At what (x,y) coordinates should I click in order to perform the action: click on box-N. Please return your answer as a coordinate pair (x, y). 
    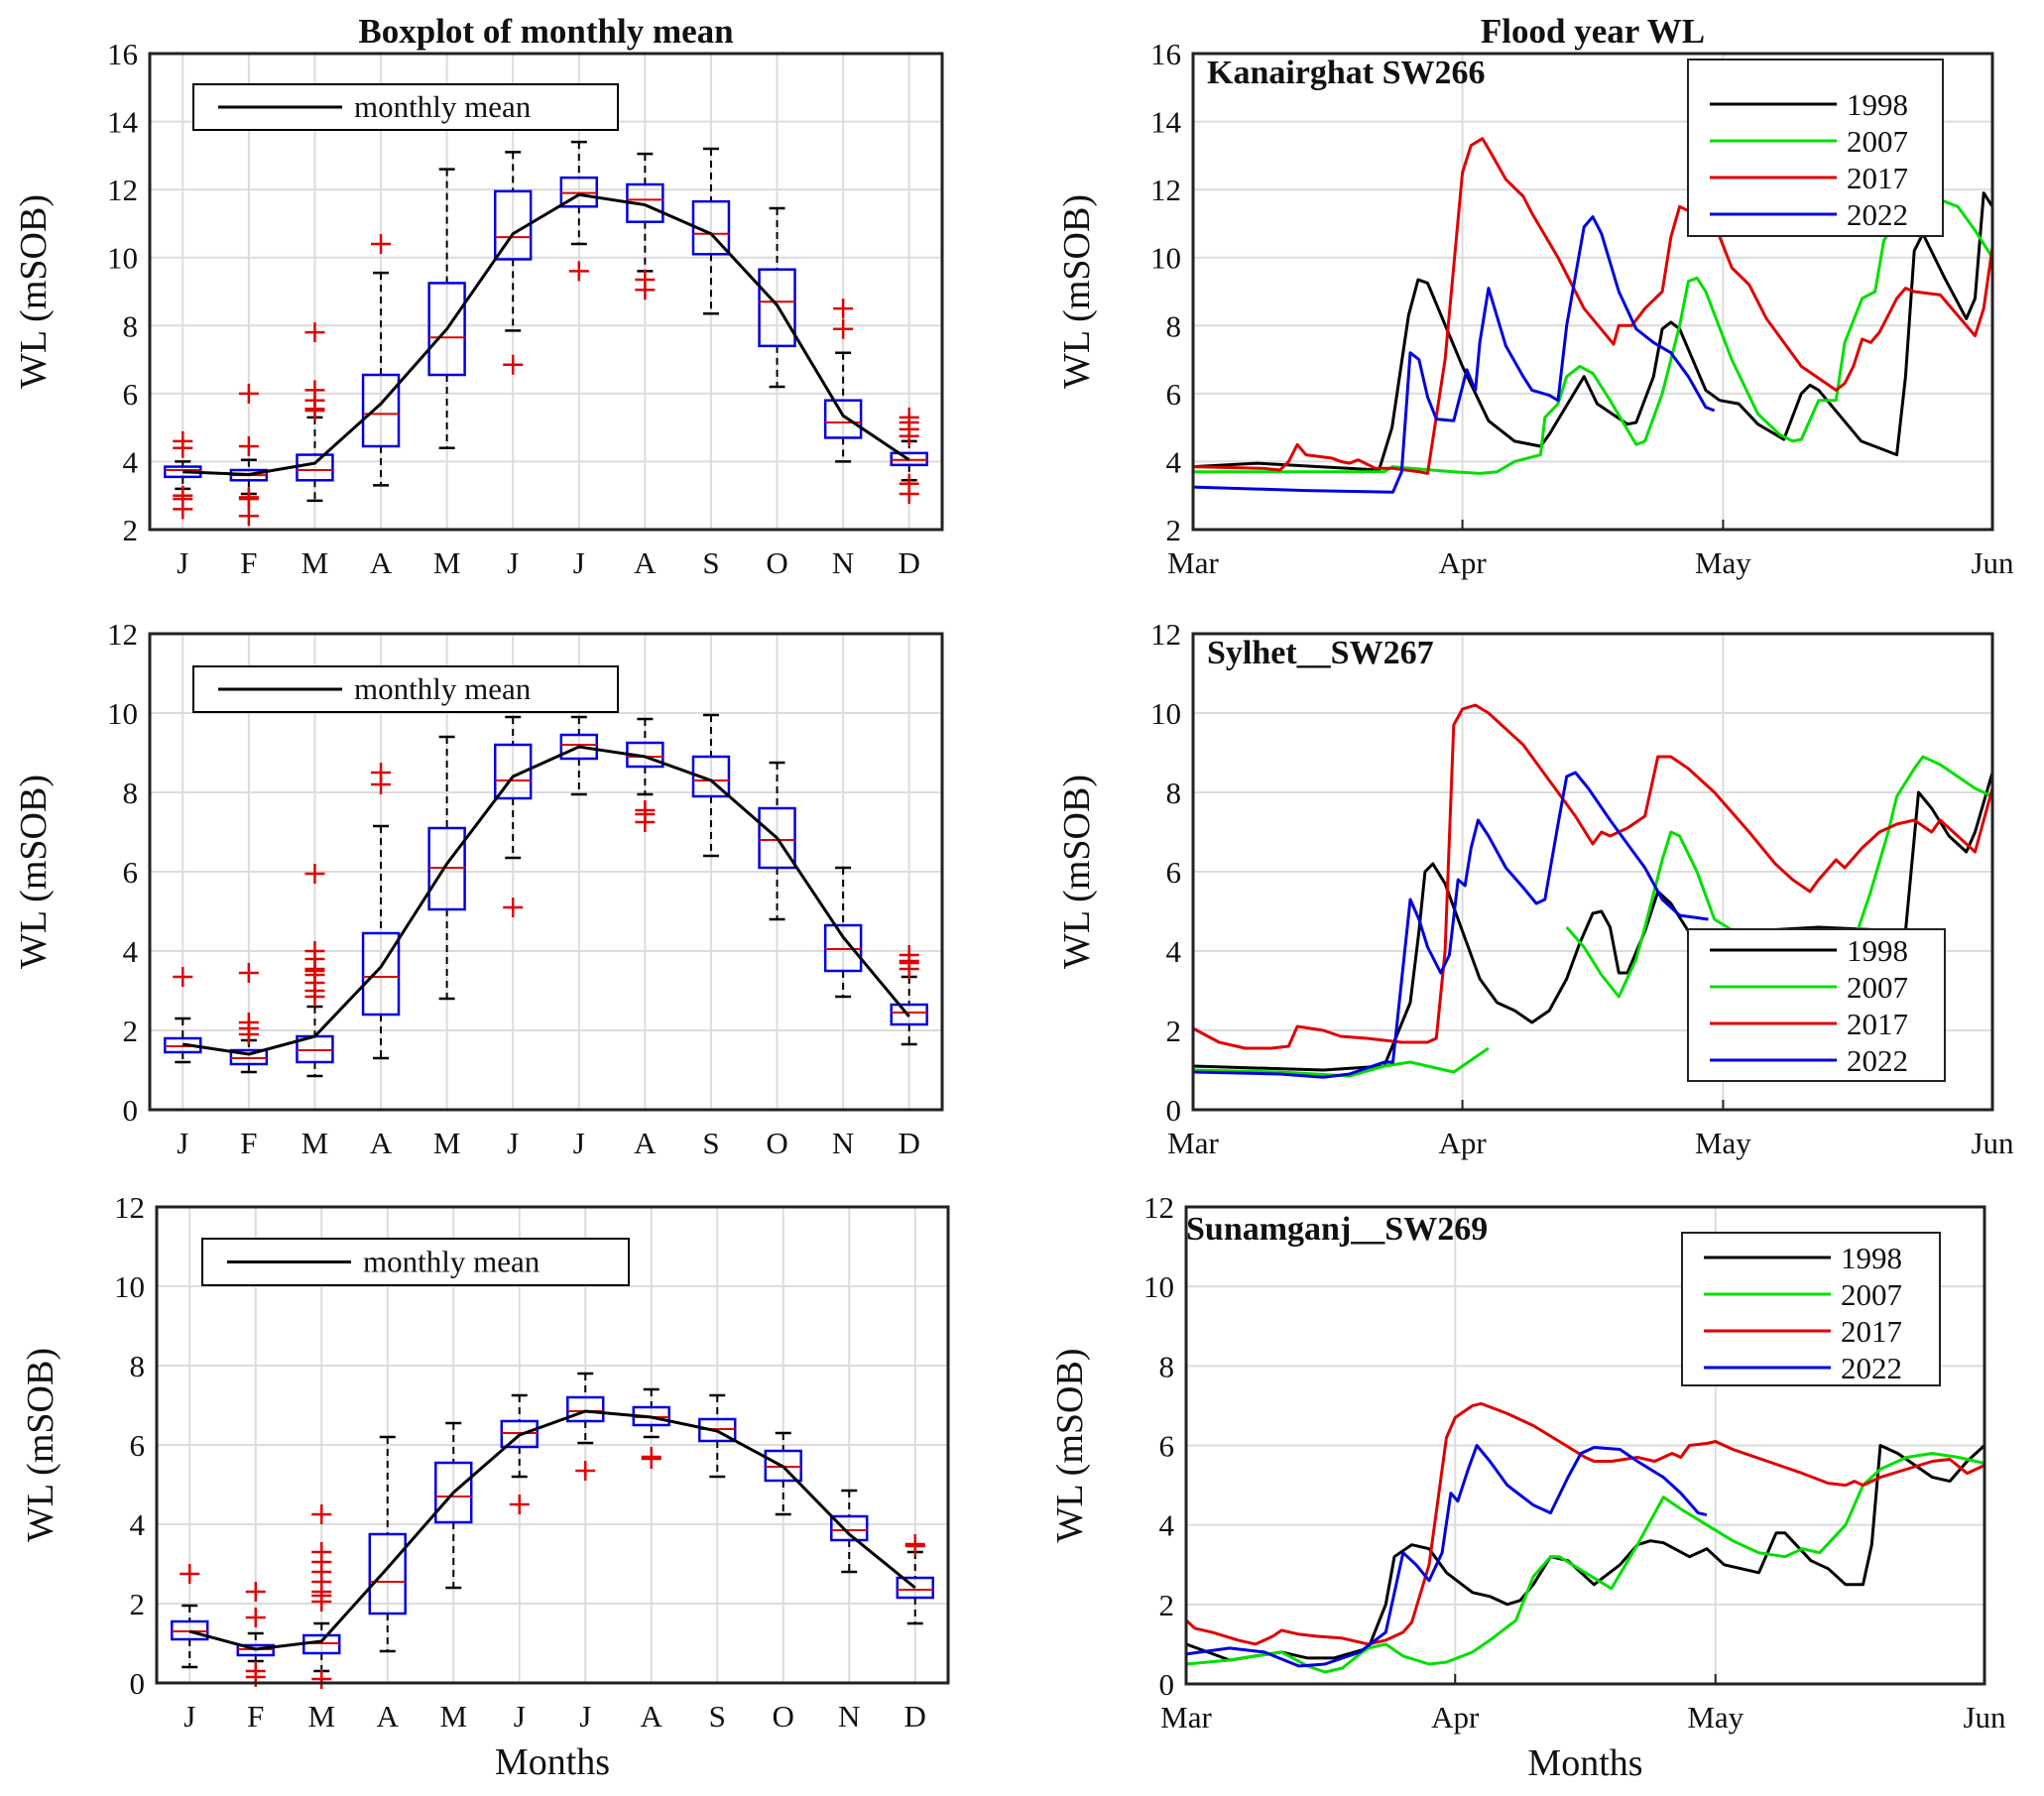
    Looking at the image, I should click on (843, 381).